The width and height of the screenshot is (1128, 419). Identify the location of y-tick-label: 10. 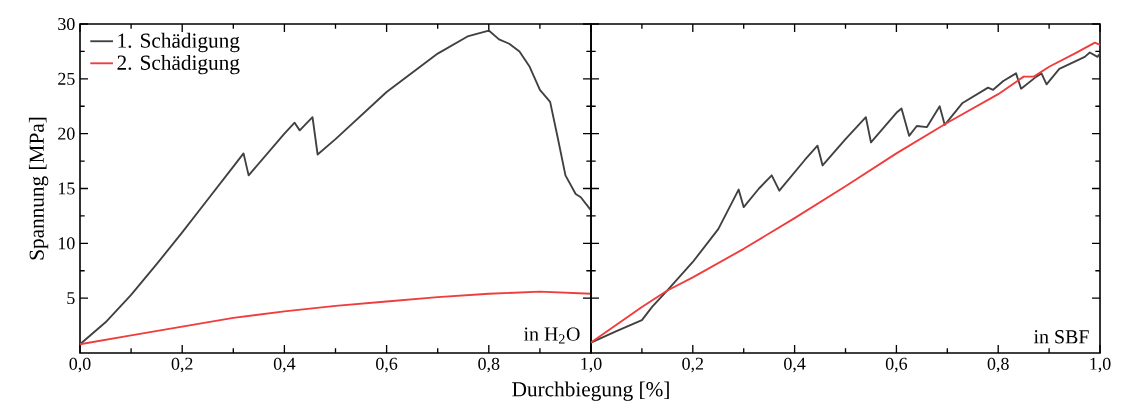
(66, 243).